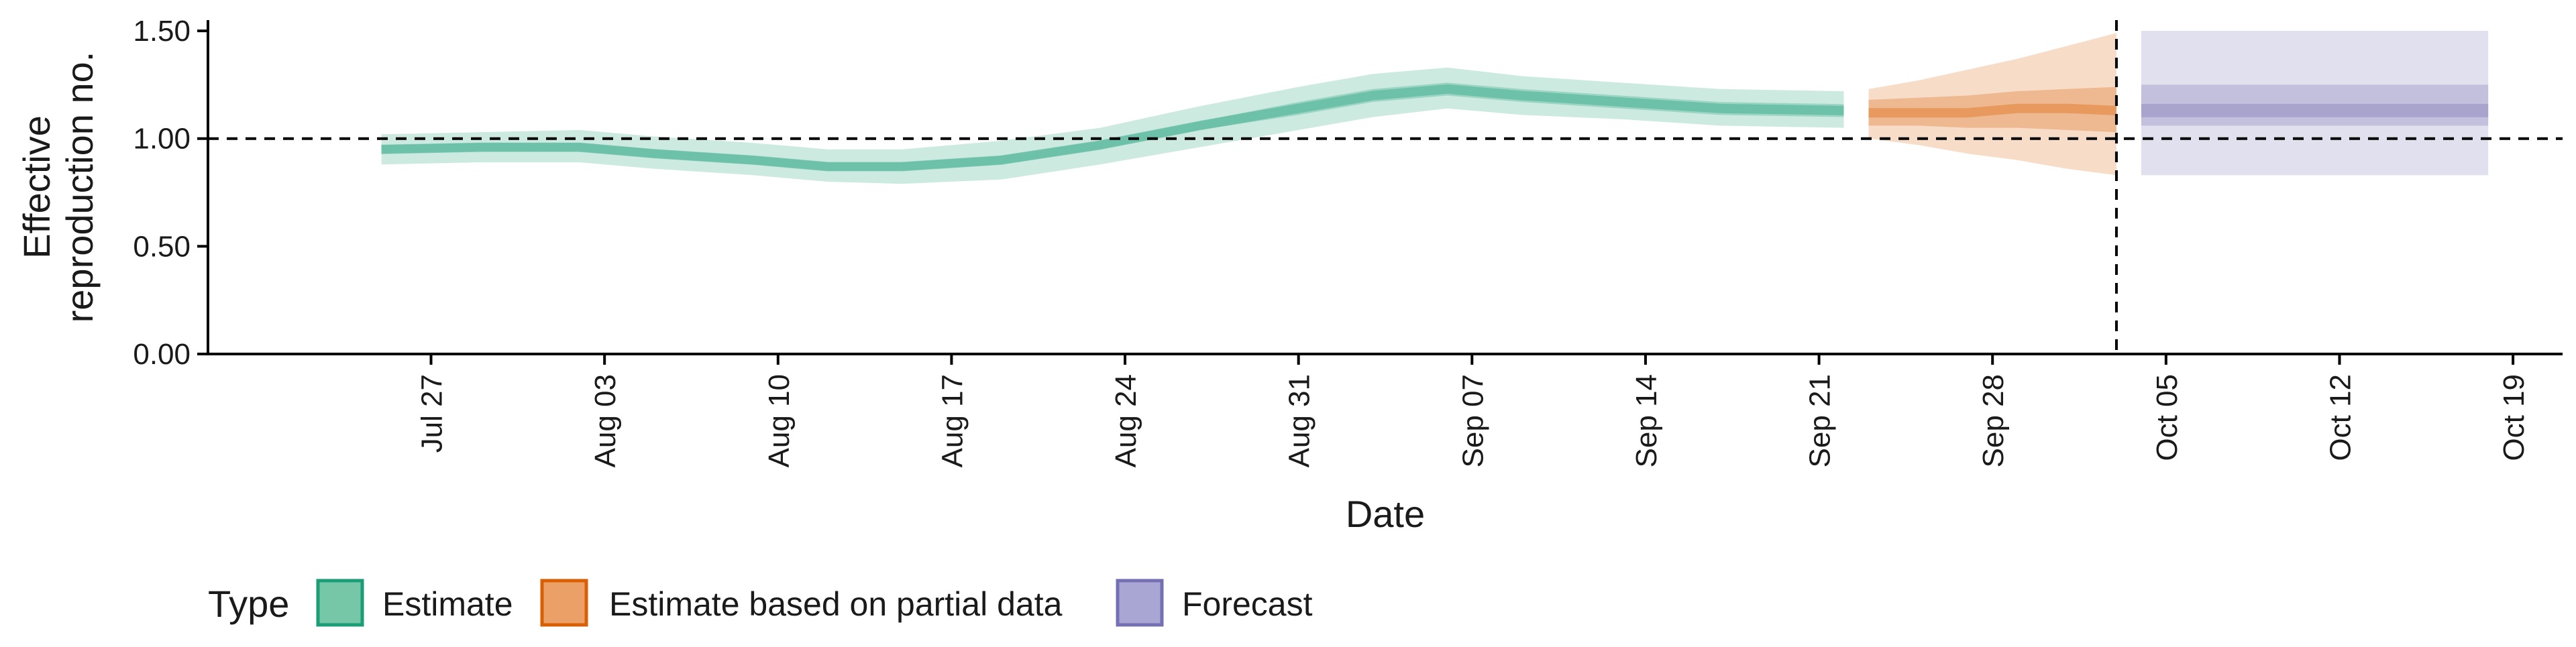  I want to click on x-tick-label: Sep 07, so click(1472, 421).